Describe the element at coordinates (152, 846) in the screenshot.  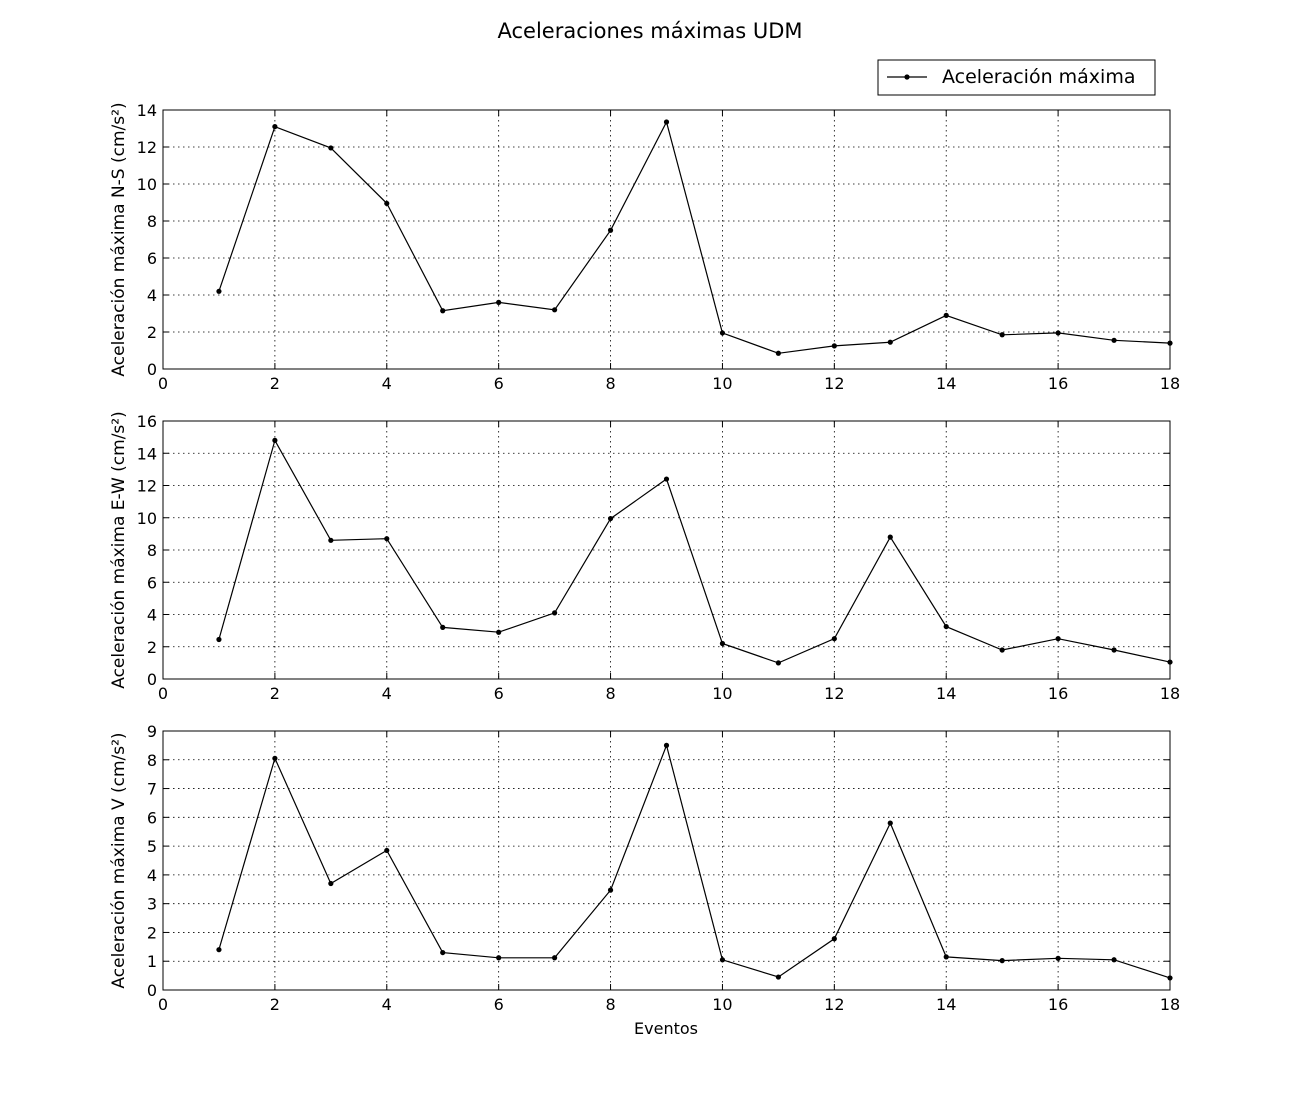
I see `y-tick-label: 5` at that location.